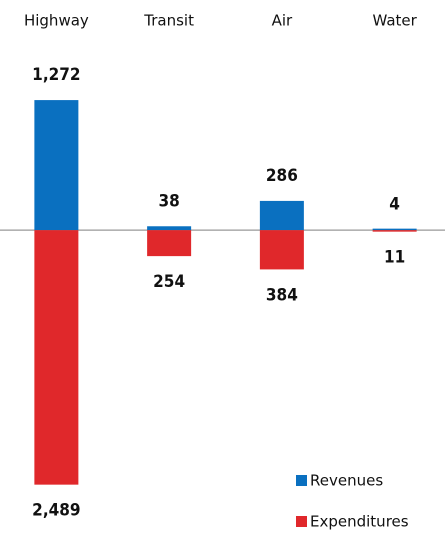  I want to click on x-tick-label: Water, so click(394, 21).